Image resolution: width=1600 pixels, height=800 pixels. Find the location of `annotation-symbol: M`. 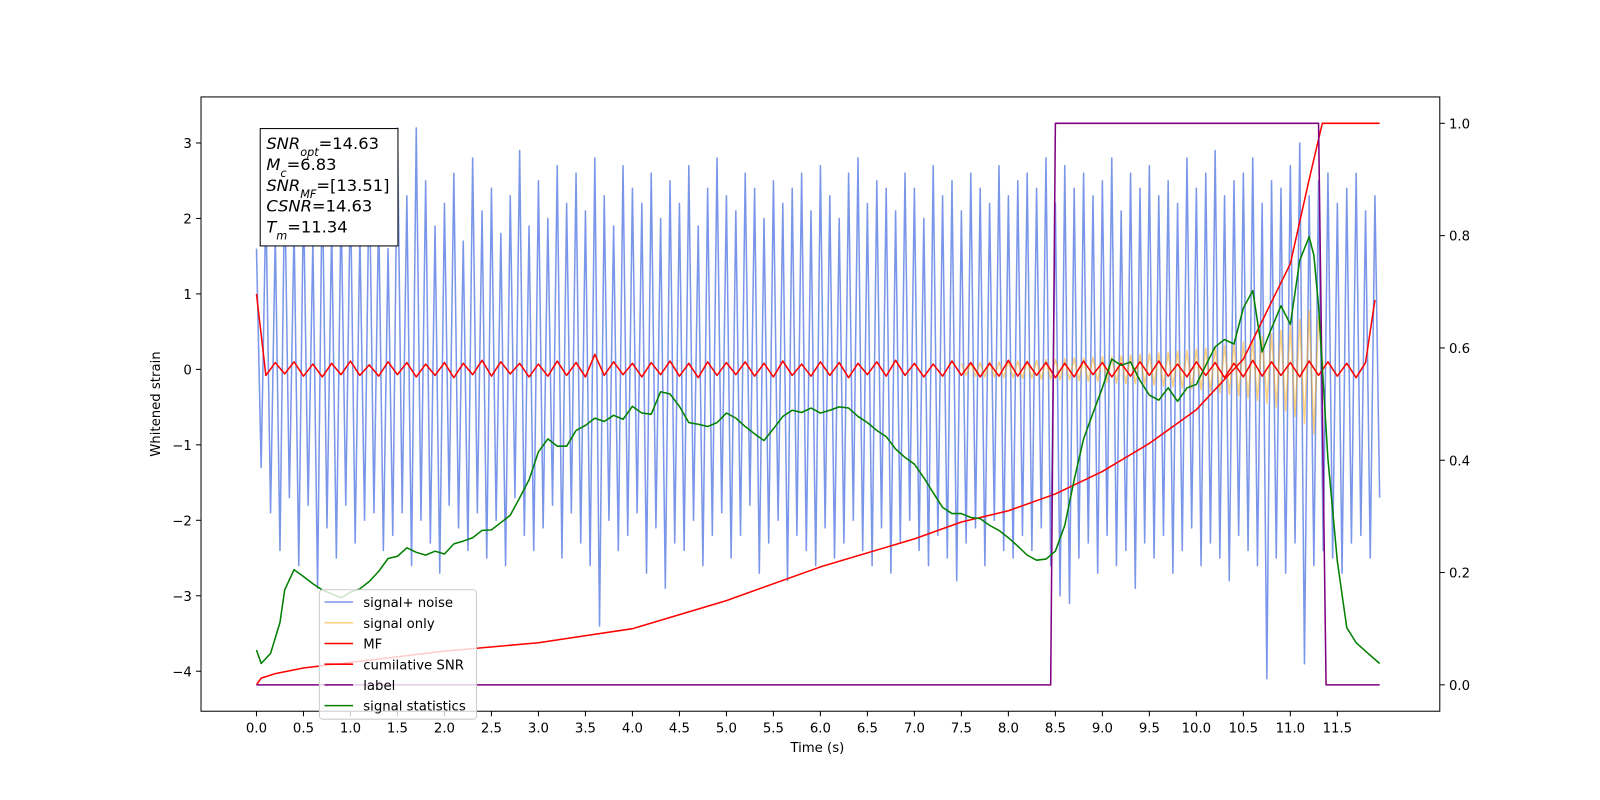

annotation-symbol: M is located at coordinates (273, 164).